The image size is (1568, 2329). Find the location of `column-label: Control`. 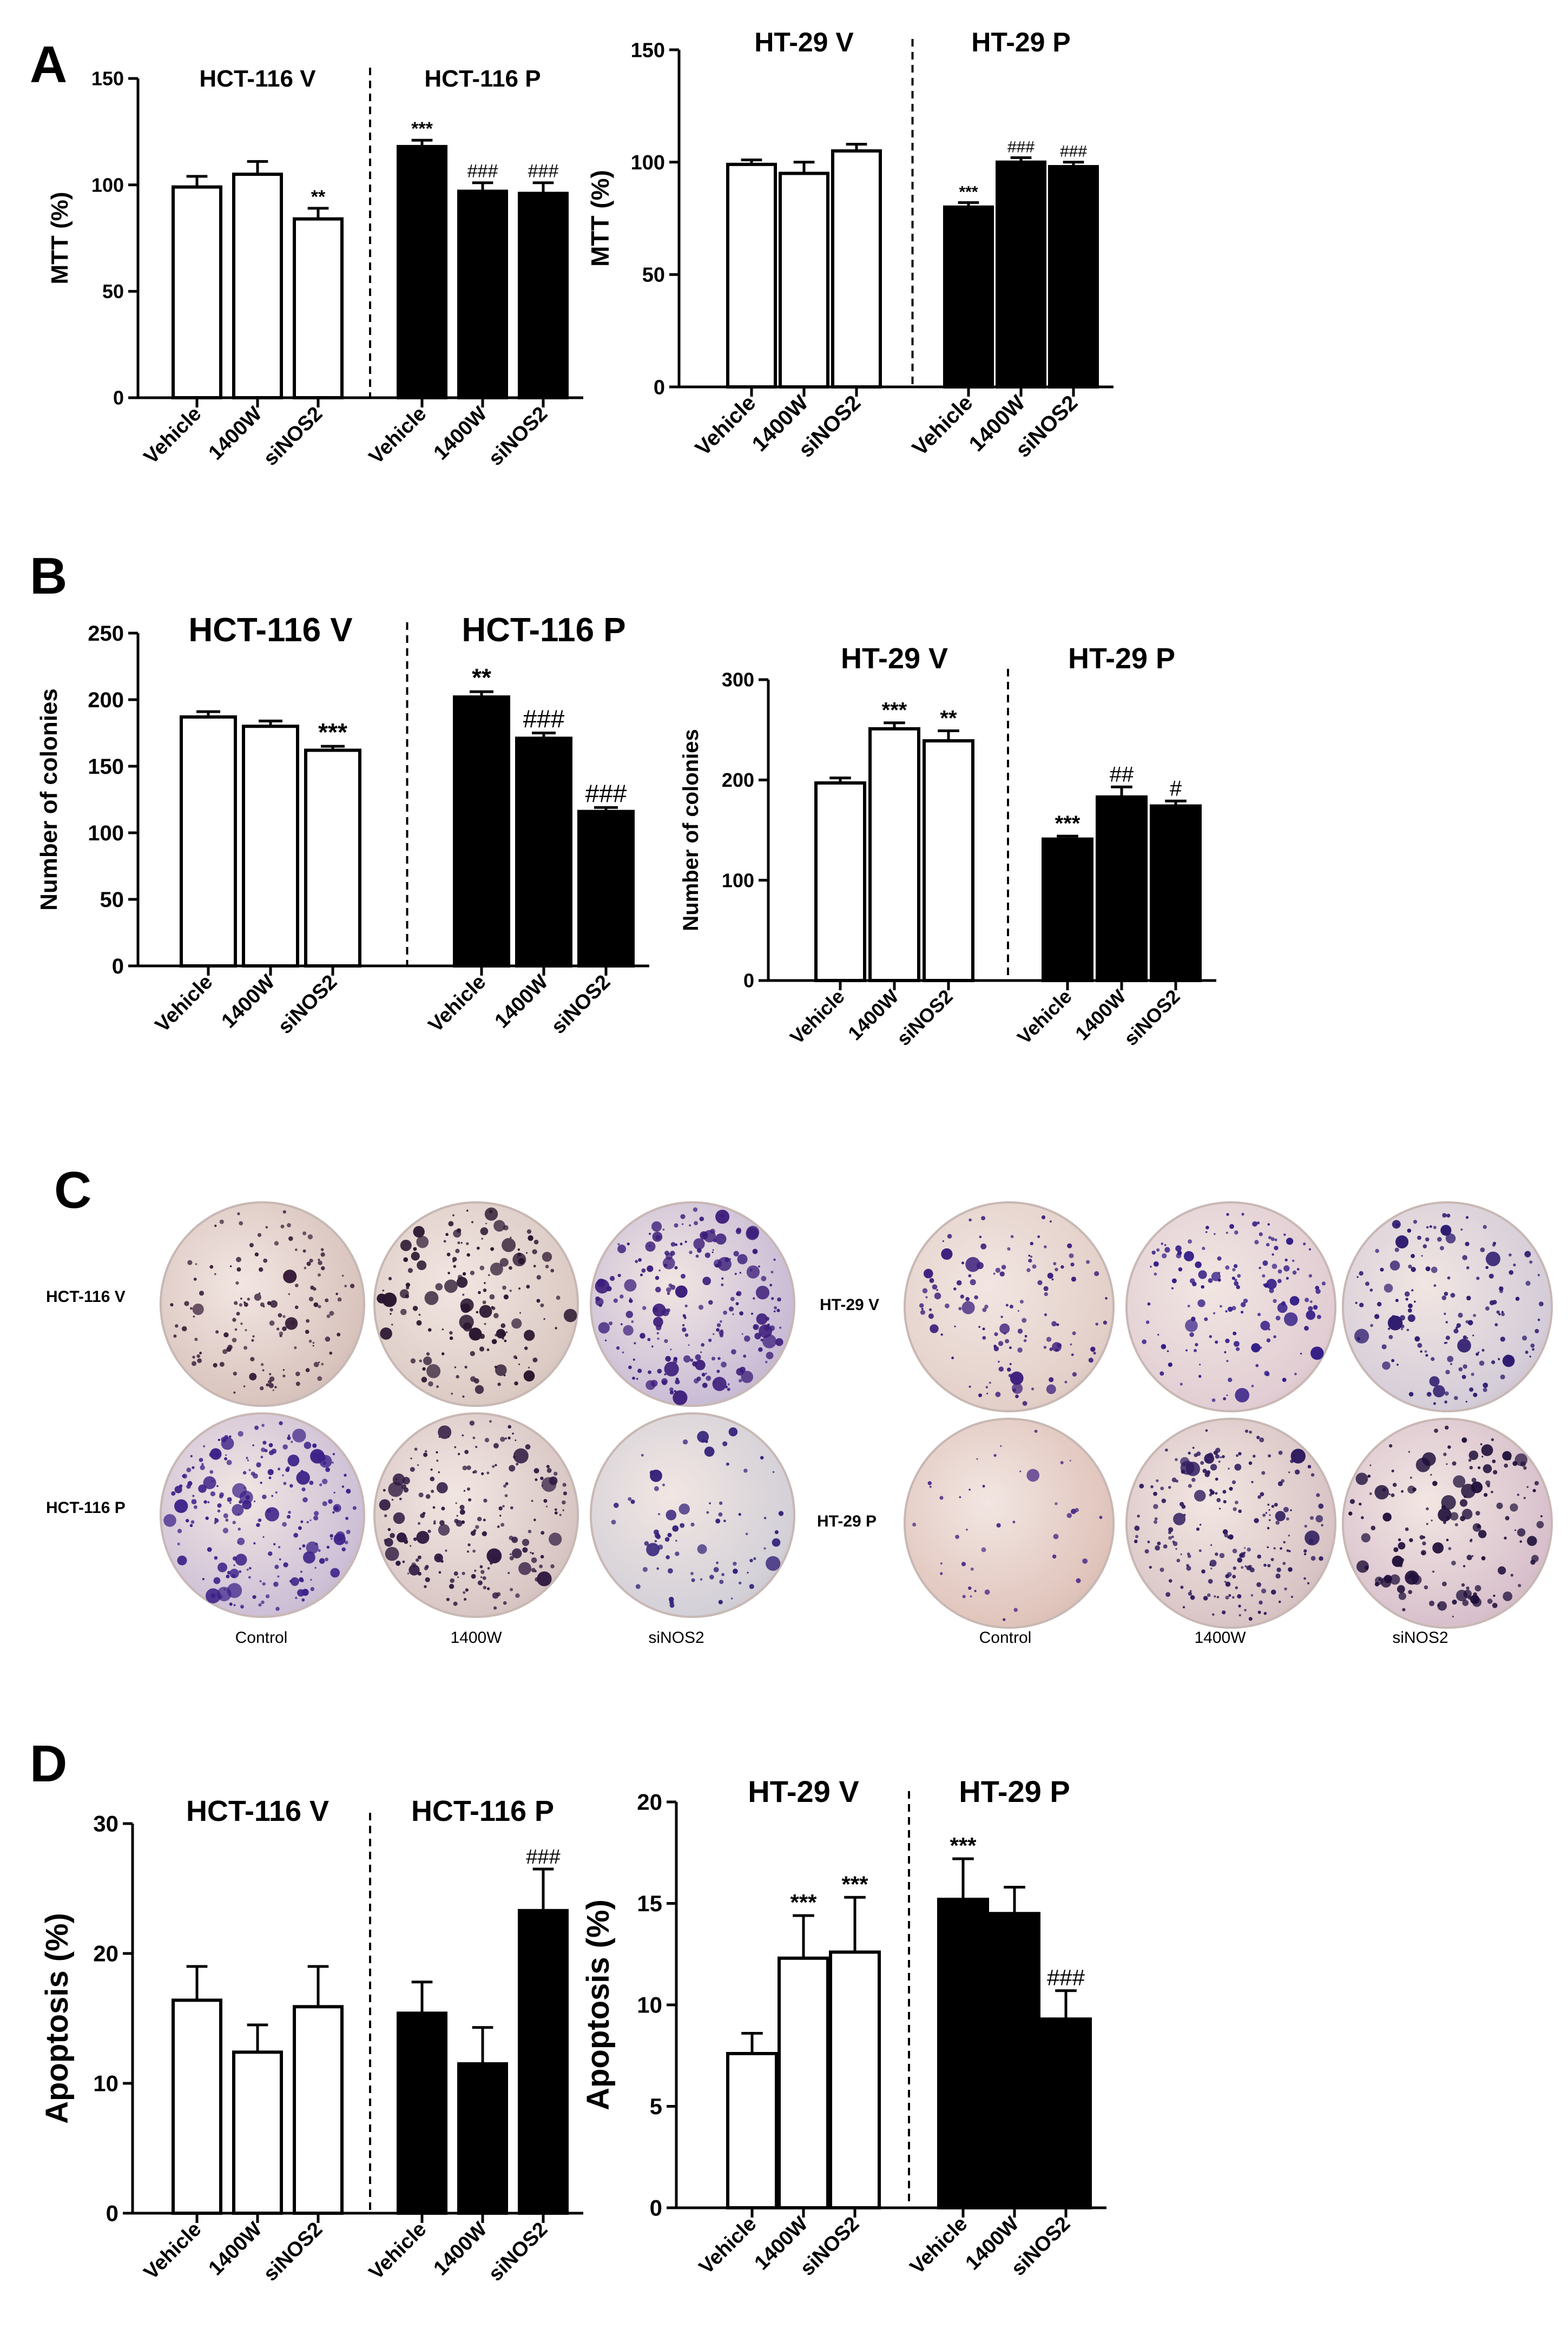

column-label: Control is located at coordinates (261, 1638).